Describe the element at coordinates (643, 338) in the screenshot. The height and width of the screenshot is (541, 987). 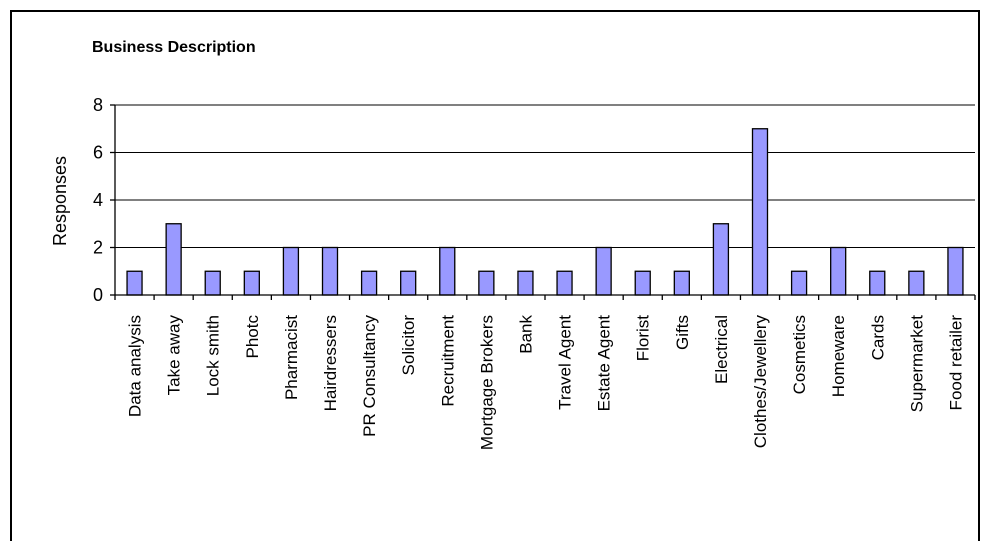
I see `x-tick-label: Florist` at that location.